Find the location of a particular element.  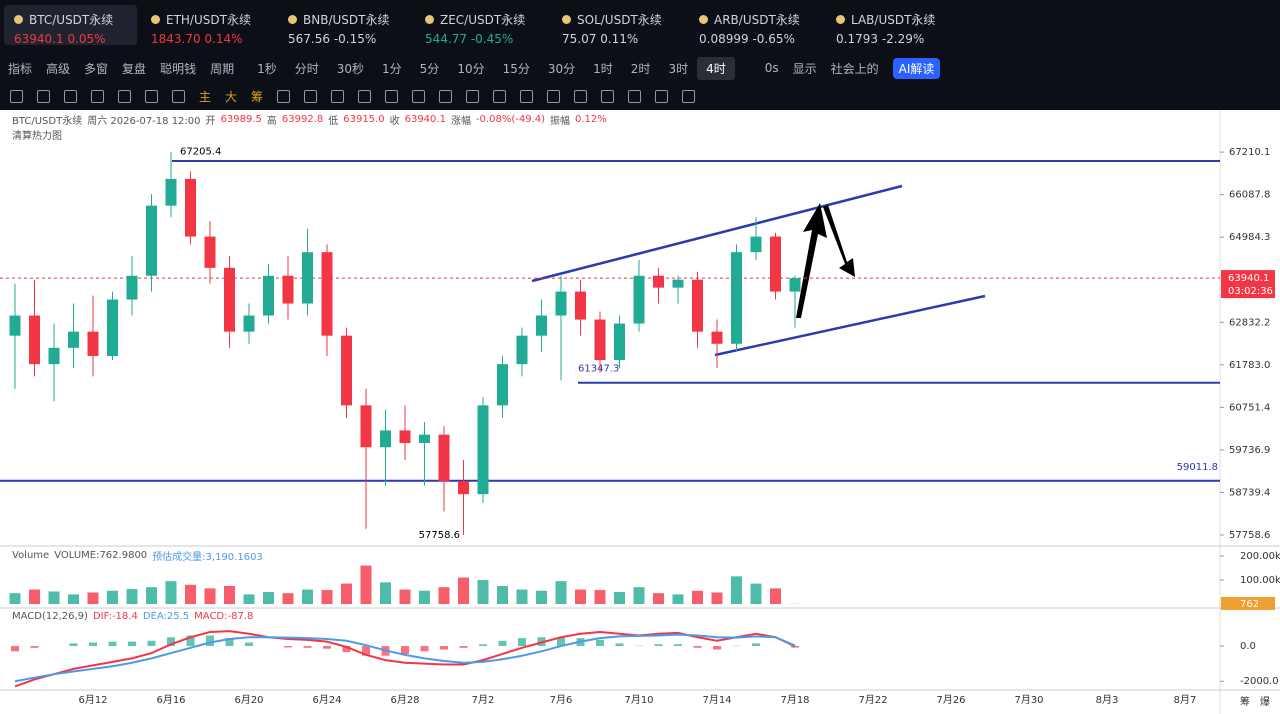

ticker-name: BTC/USDT永续 is located at coordinates (75, 19).